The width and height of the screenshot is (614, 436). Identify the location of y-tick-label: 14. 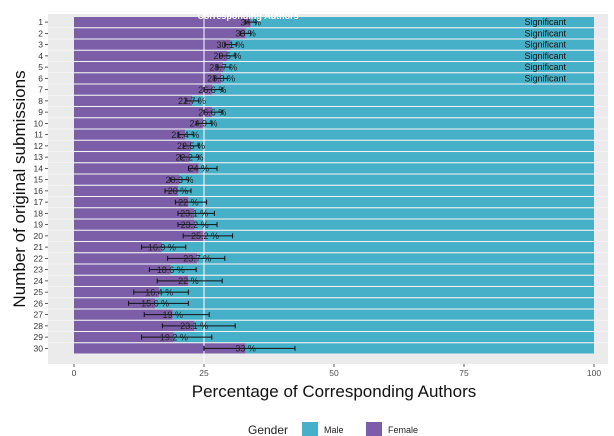
(39, 168).